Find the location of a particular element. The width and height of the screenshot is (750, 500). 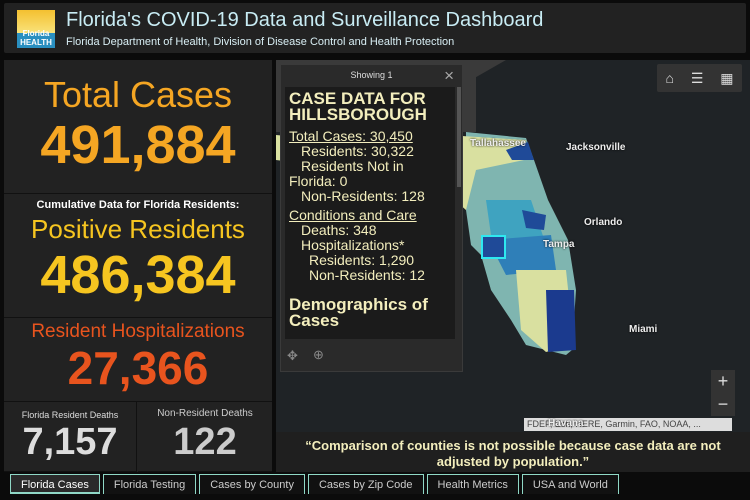

popup-scrollbar is located at coordinates (459, 137).